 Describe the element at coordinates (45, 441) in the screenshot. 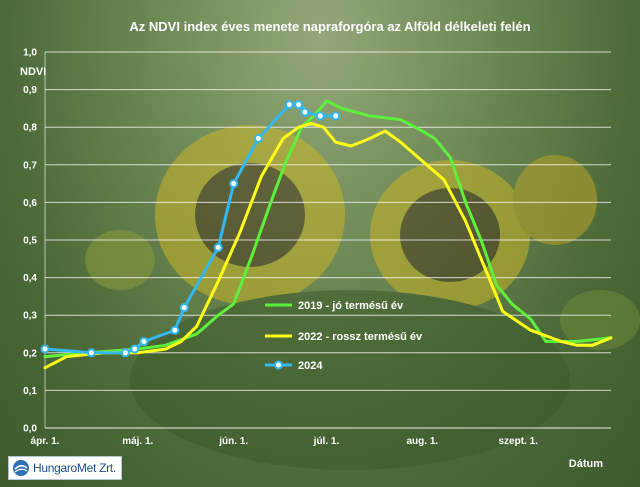

I see `x-tick-label: ápr. 1.` at that location.